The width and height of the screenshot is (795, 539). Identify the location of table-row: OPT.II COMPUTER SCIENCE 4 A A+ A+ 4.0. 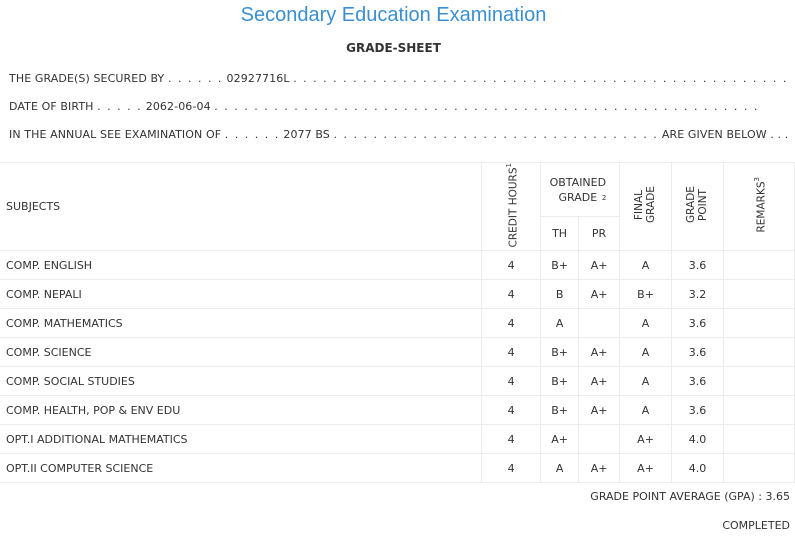
(397, 468).